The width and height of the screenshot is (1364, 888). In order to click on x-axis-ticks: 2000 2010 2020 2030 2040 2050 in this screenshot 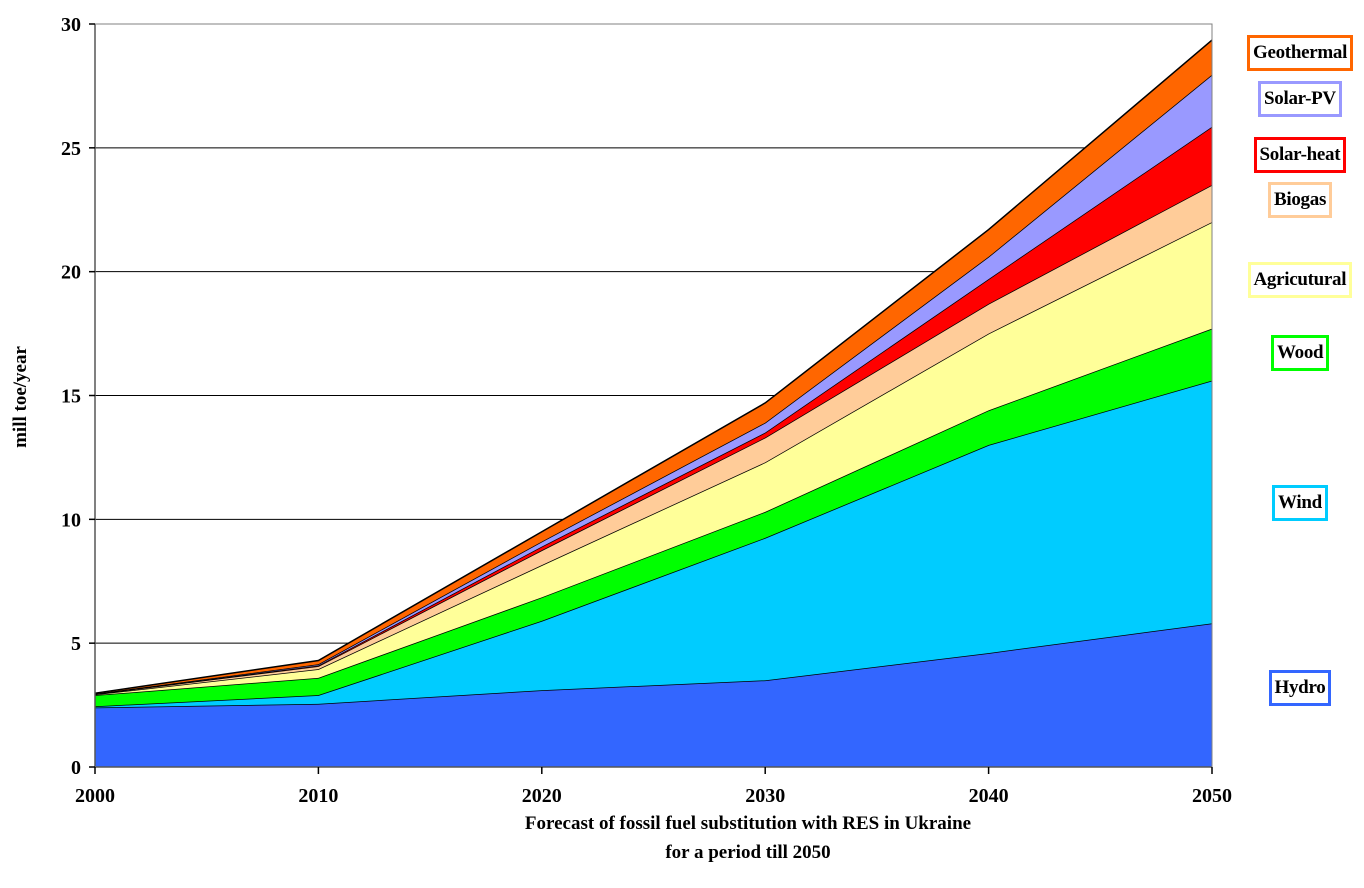, I will do `click(653, 787)`.